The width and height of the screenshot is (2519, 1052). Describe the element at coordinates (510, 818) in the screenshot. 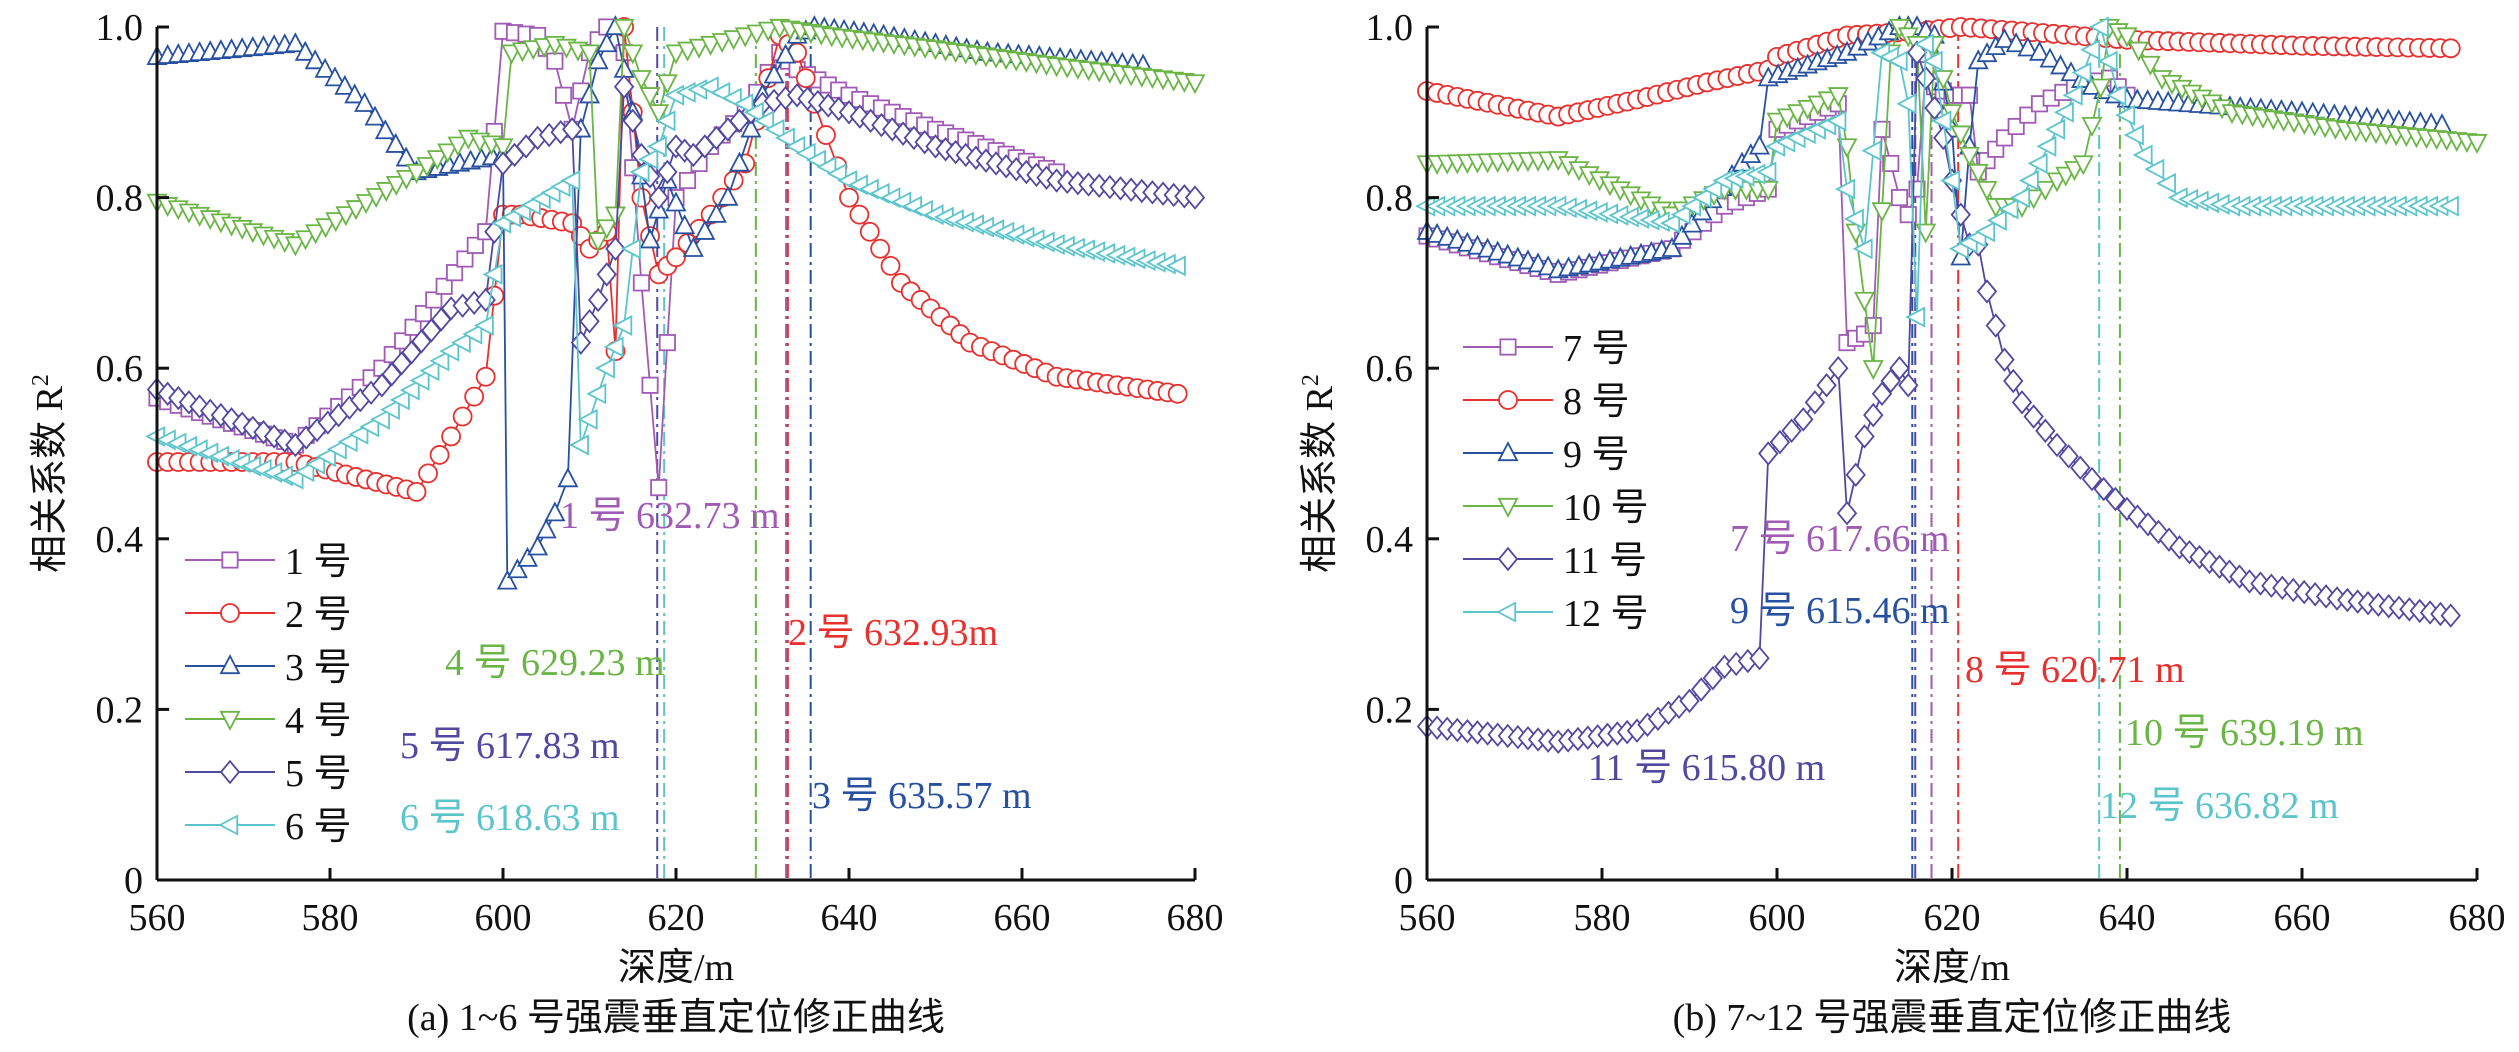

I see `annotation-label: 6 号 618.63 m` at that location.